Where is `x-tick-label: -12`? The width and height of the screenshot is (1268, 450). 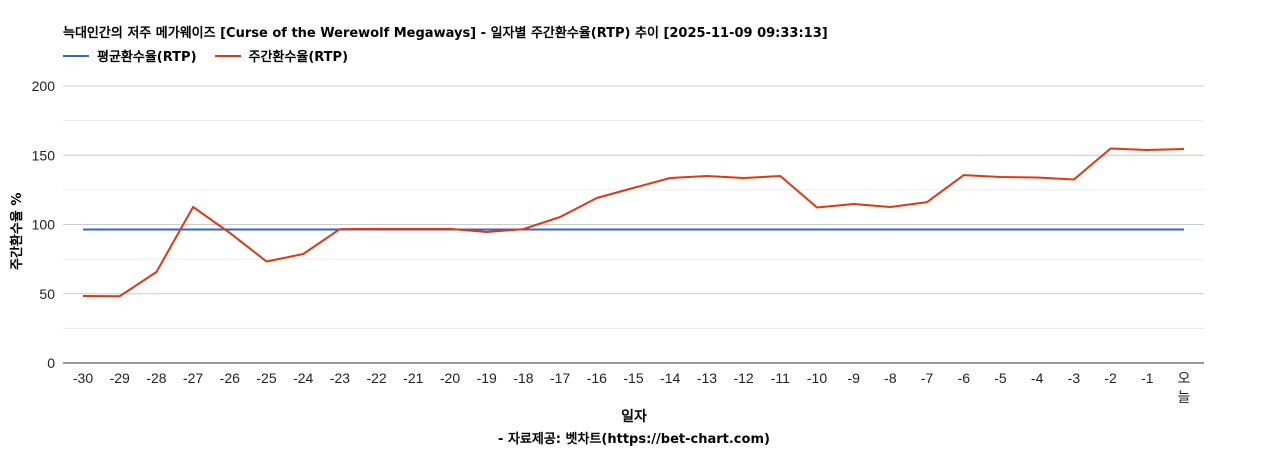 x-tick-label: -12 is located at coordinates (743, 378).